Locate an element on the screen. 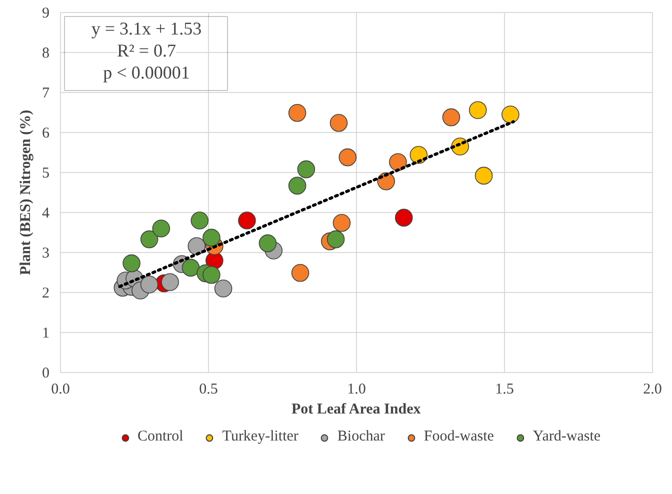 This screenshot has width=672, height=494. x-tick-label: 1.5 is located at coordinates (504, 390).